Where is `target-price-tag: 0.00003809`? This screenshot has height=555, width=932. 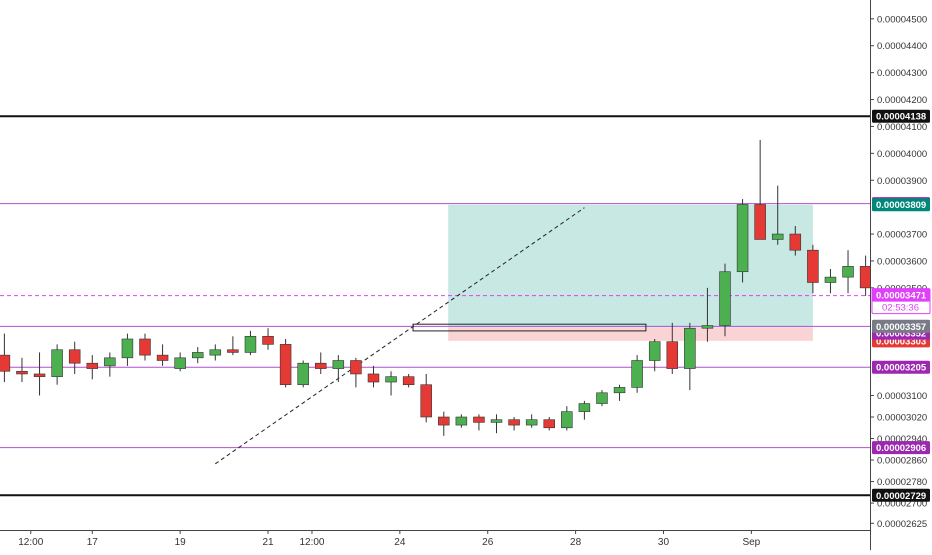 target-price-tag: 0.00003809 is located at coordinates (901, 205).